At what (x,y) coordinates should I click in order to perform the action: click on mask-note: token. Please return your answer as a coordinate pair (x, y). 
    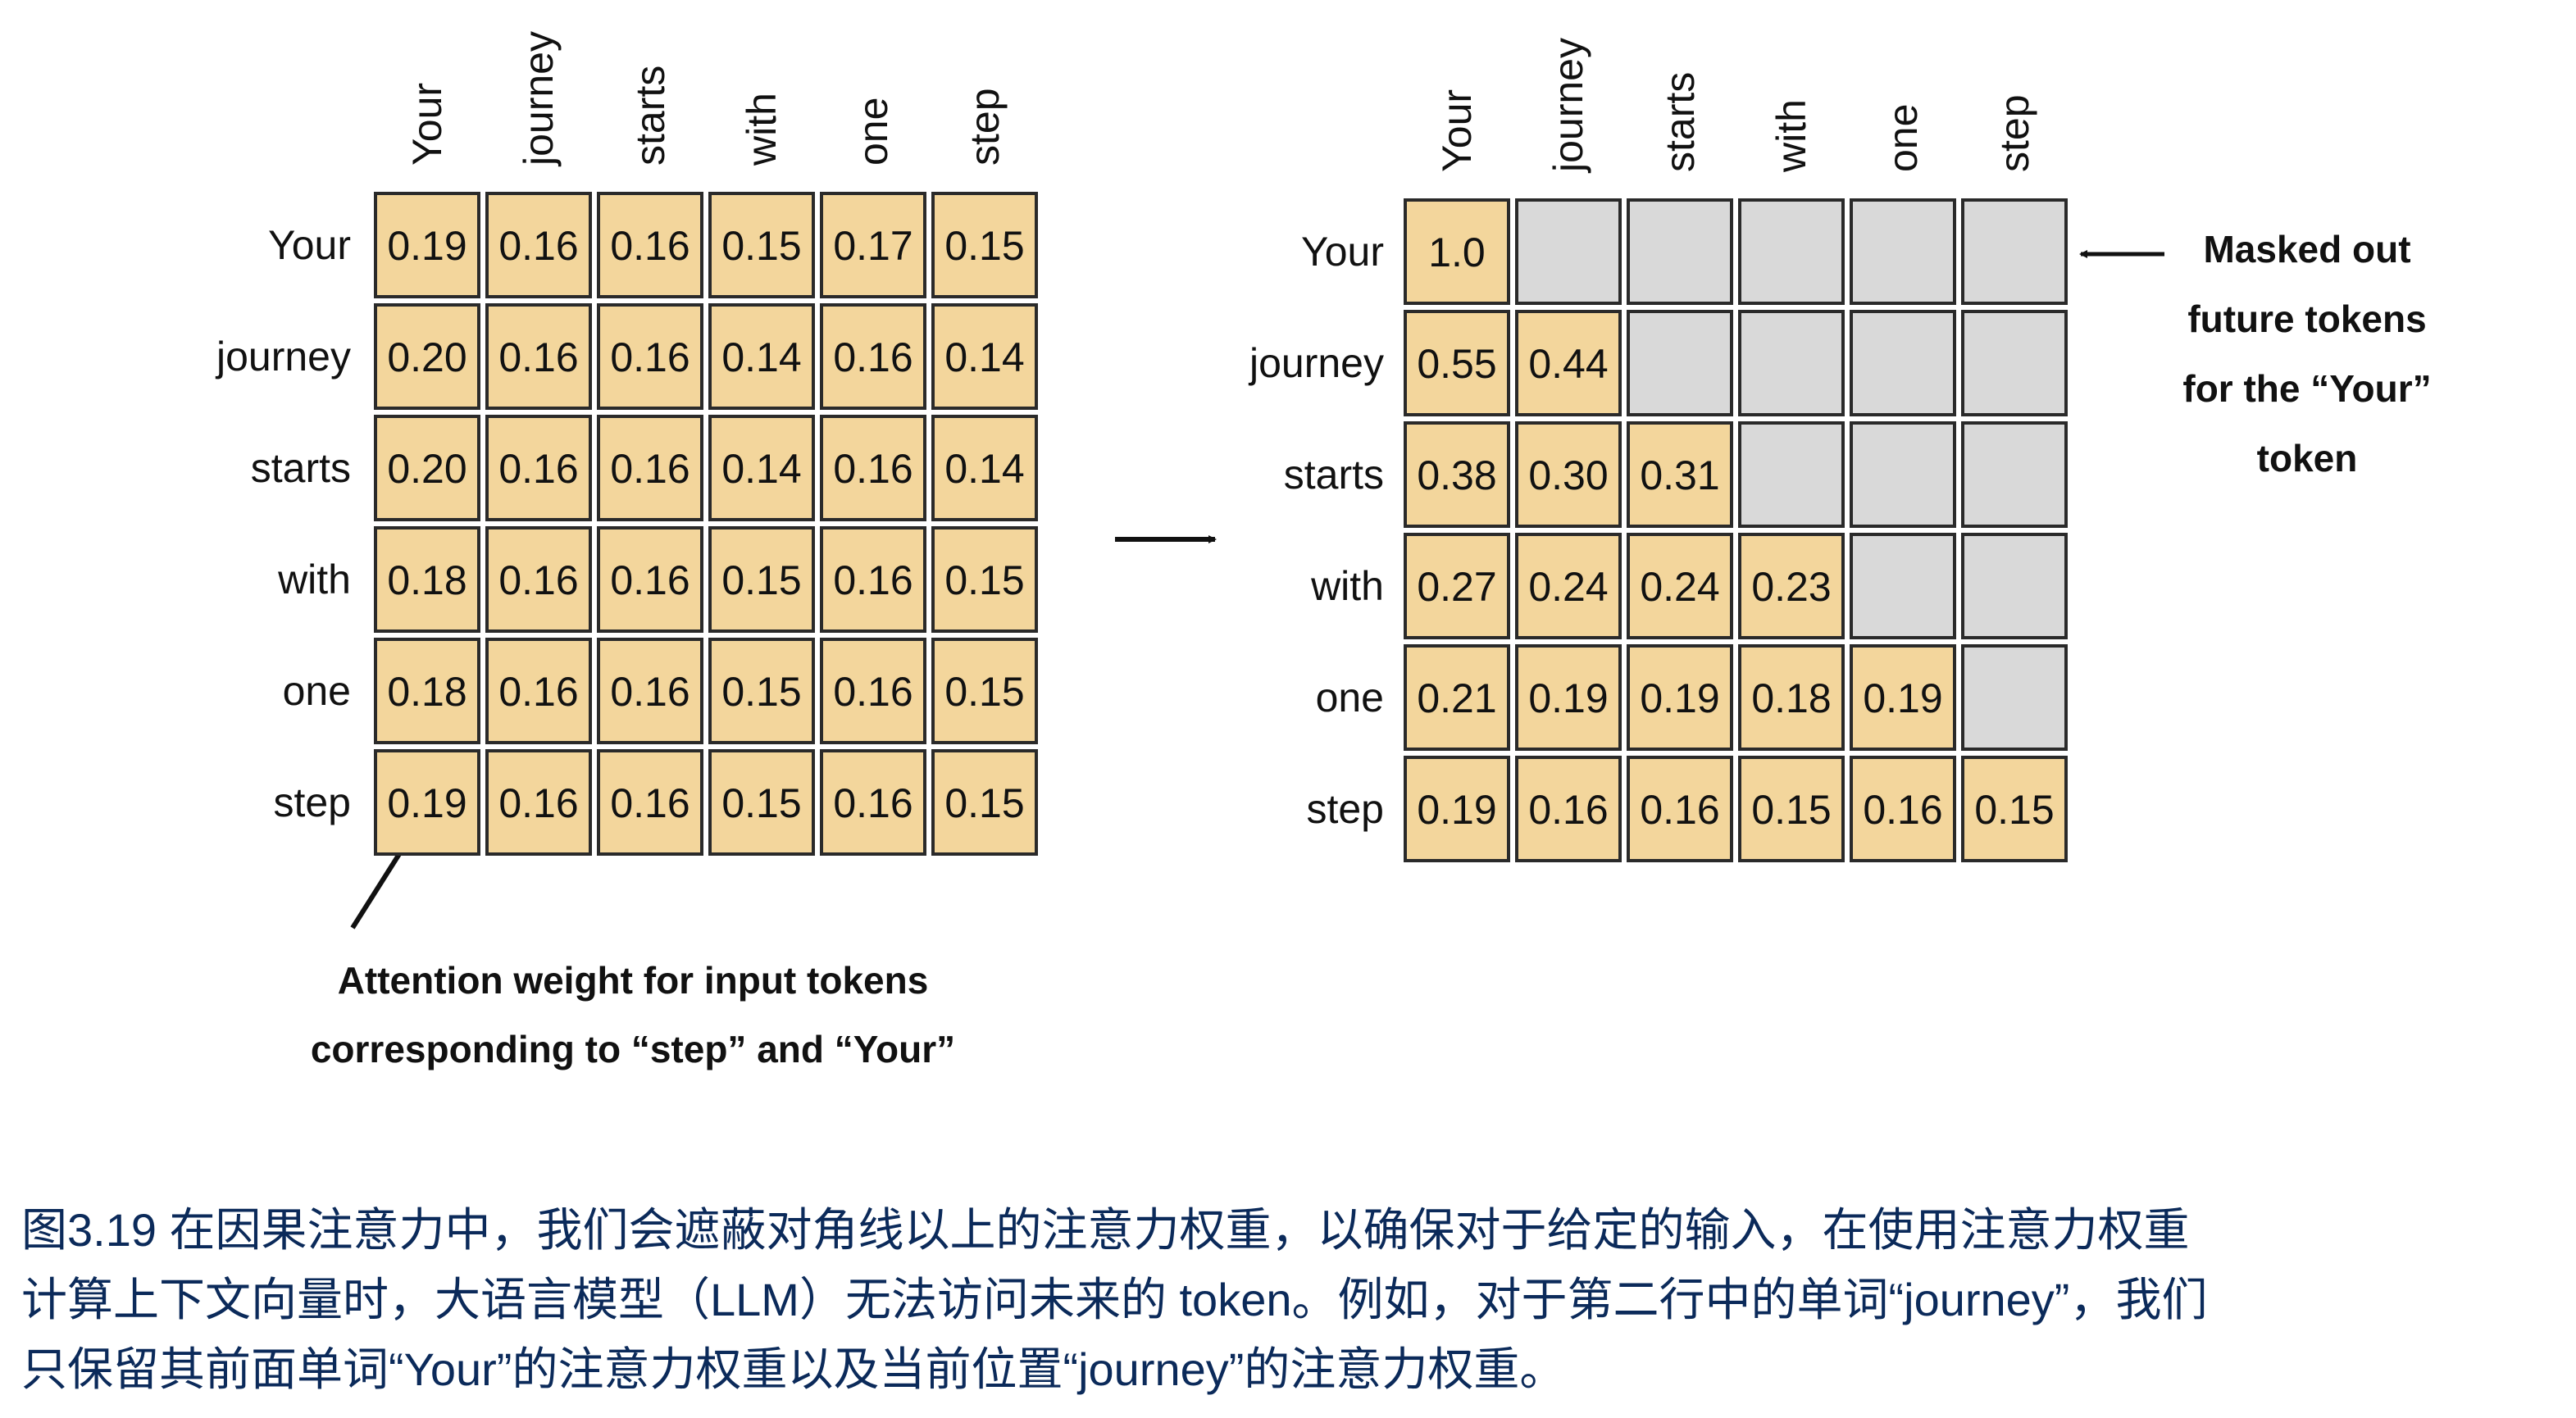
    Looking at the image, I should click on (2307, 458).